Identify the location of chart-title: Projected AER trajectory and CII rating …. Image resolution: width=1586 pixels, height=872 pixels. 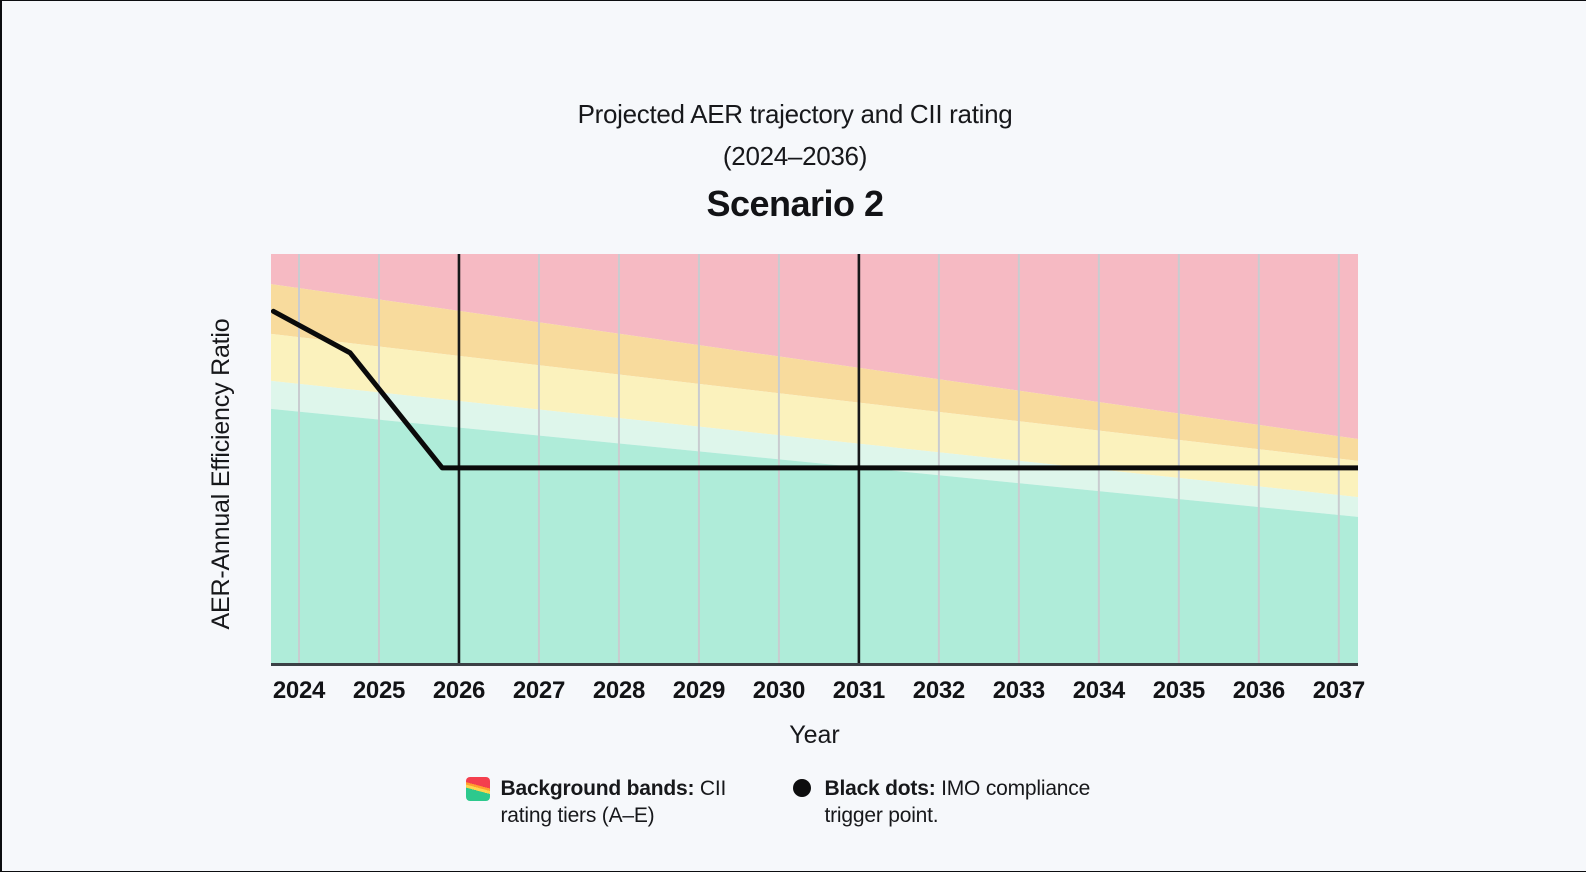
(794, 135).